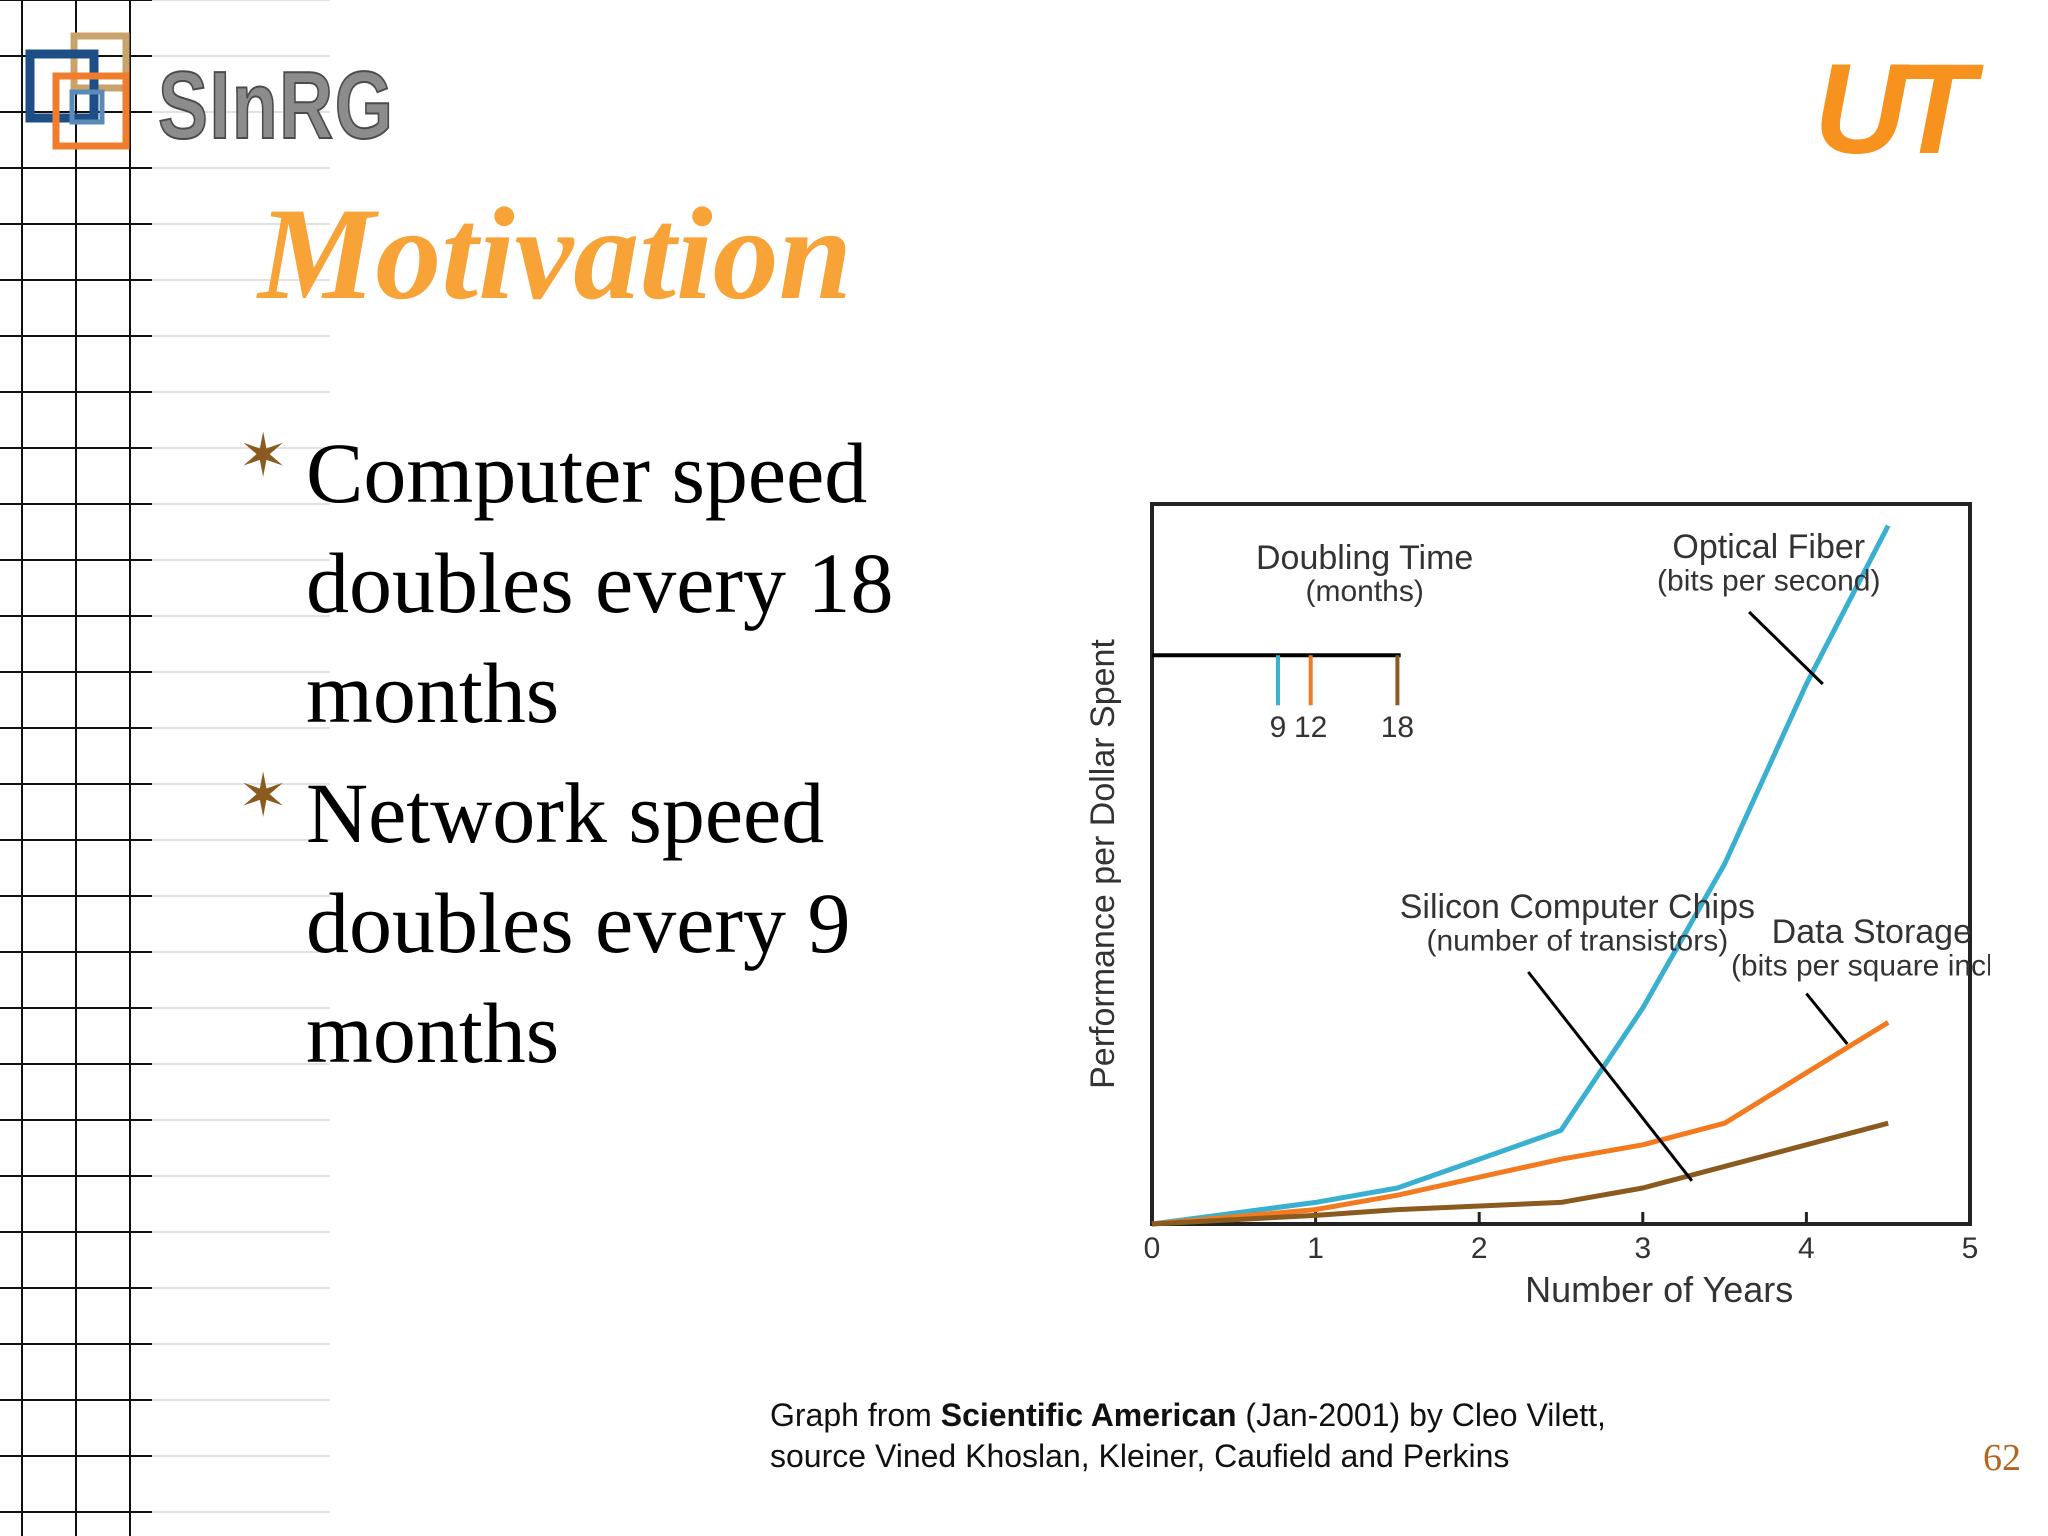 This screenshot has width=2048, height=1536. Describe the element at coordinates (77, 91) in the screenshot. I see `sinrg-logo-mark` at that location.